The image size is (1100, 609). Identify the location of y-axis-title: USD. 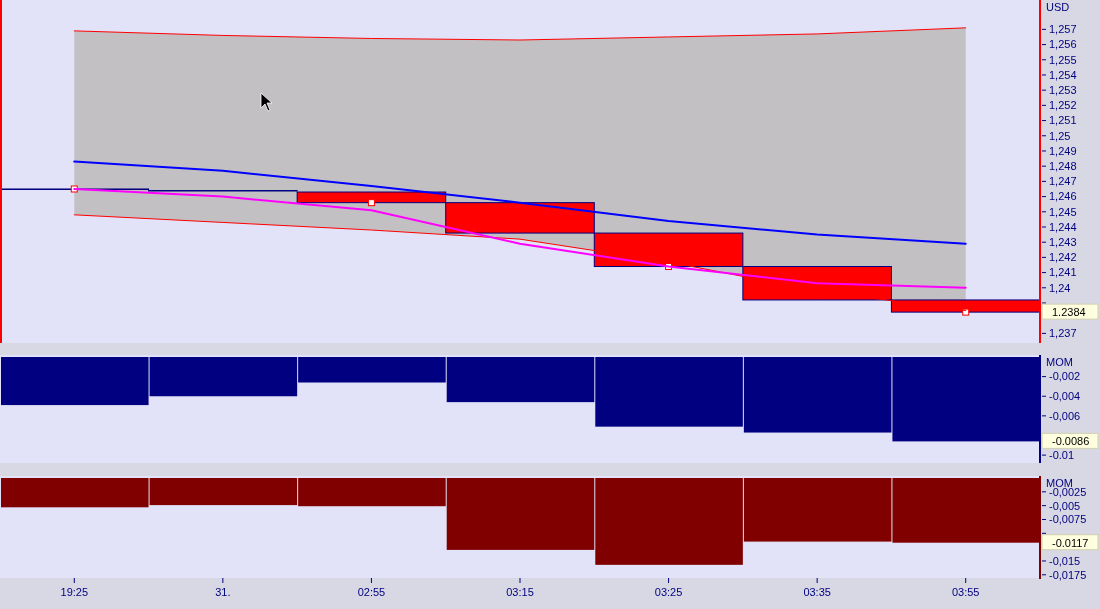
(1058, 7).